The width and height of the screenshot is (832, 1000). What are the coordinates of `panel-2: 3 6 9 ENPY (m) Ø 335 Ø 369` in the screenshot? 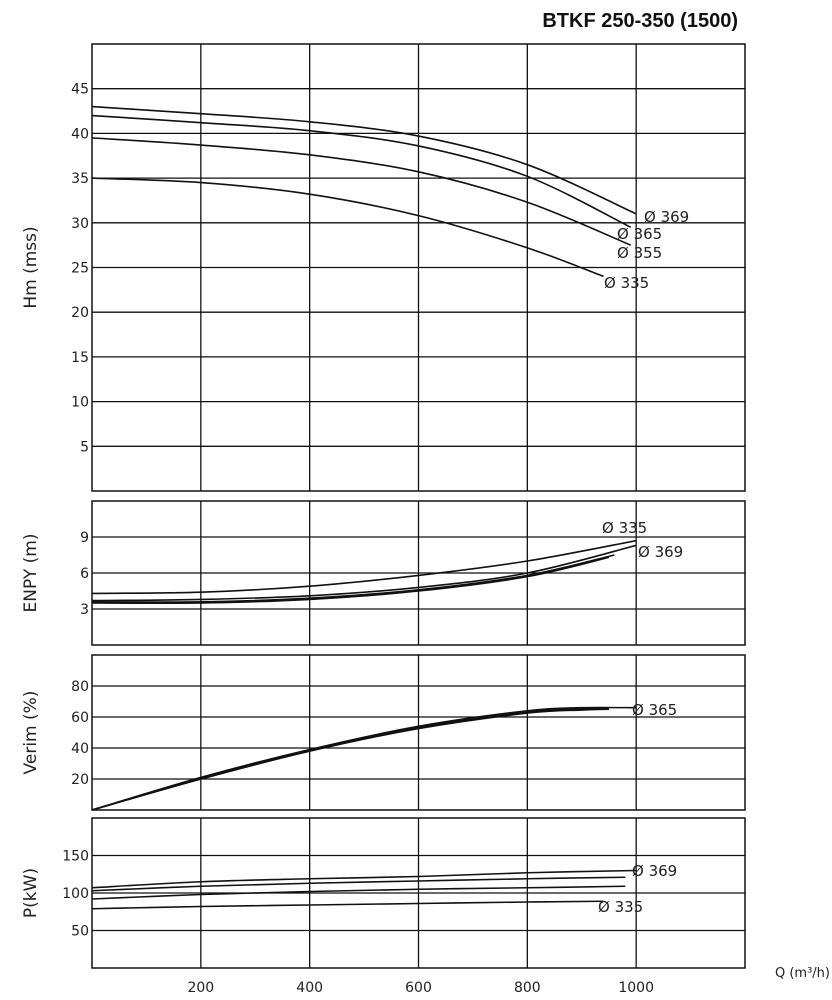 It's located at (383, 573).